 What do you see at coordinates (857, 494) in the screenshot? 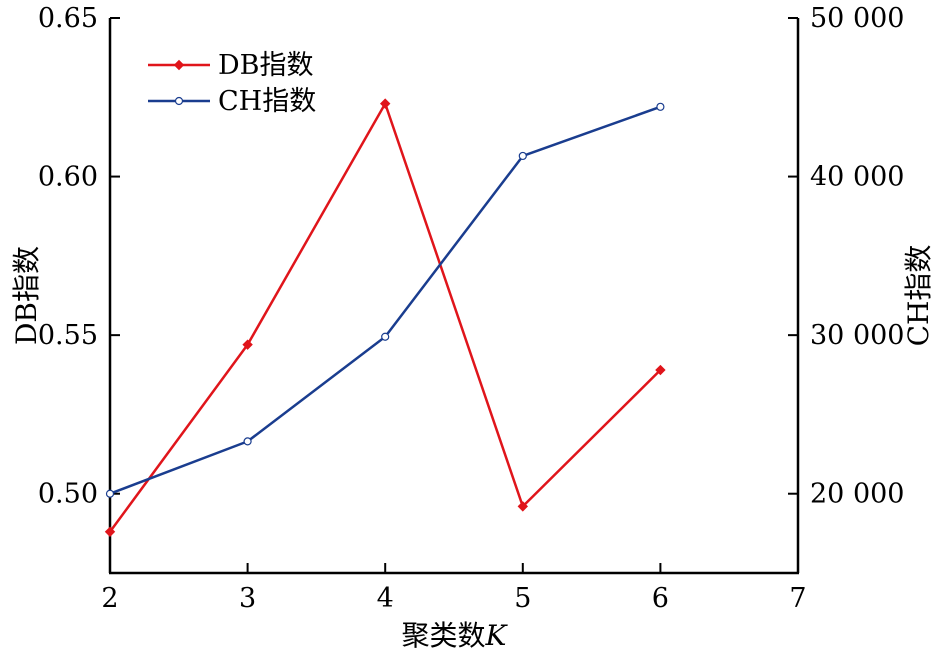
I see `y-right-tick-label: 20 000` at bounding box center [857, 494].